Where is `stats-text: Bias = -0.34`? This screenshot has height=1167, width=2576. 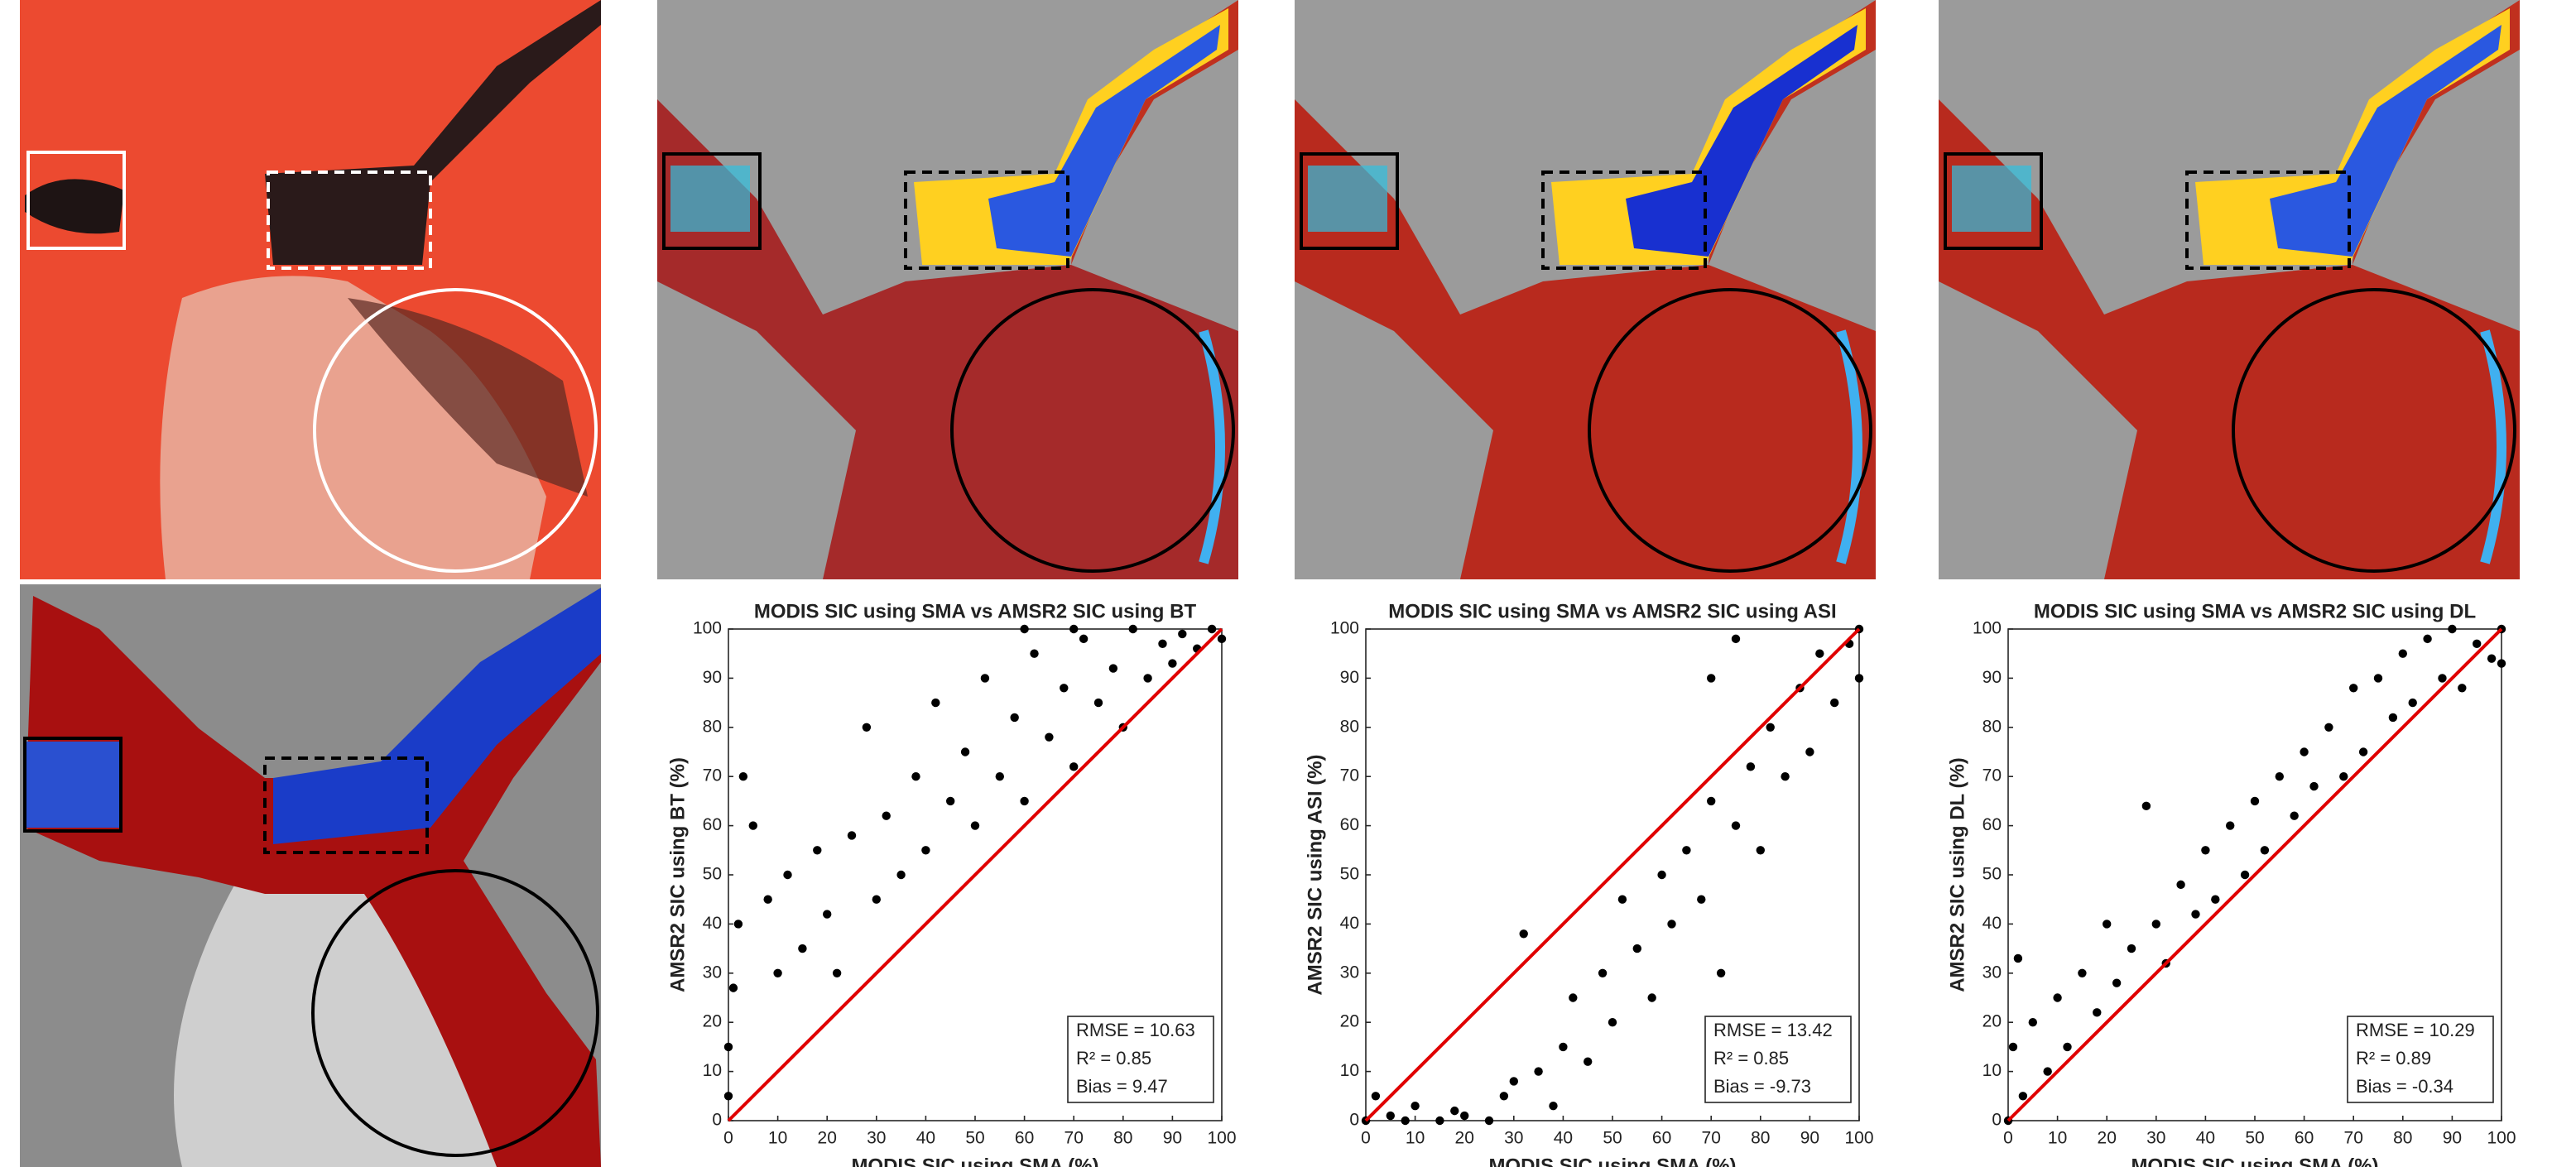
stats-text: Bias = -0.34 is located at coordinates (2404, 1086).